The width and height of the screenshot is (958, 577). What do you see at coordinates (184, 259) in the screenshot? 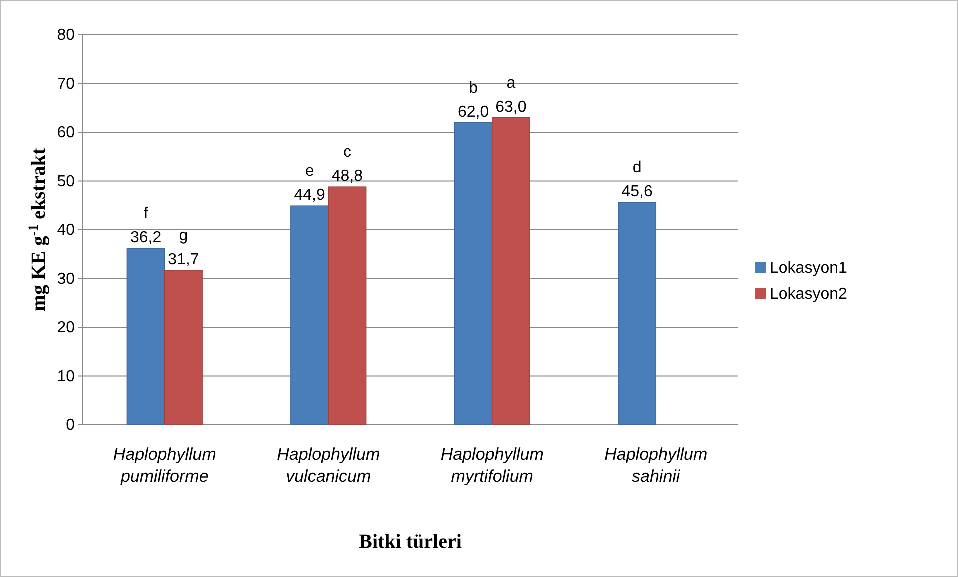
I see `data-label: 31,7` at bounding box center [184, 259].